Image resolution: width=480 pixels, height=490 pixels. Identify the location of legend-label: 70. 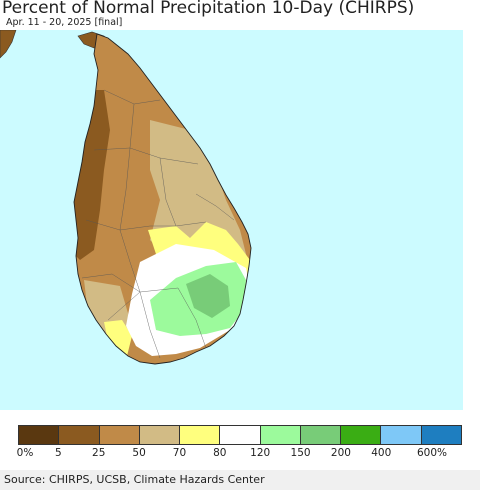
(179, 453).